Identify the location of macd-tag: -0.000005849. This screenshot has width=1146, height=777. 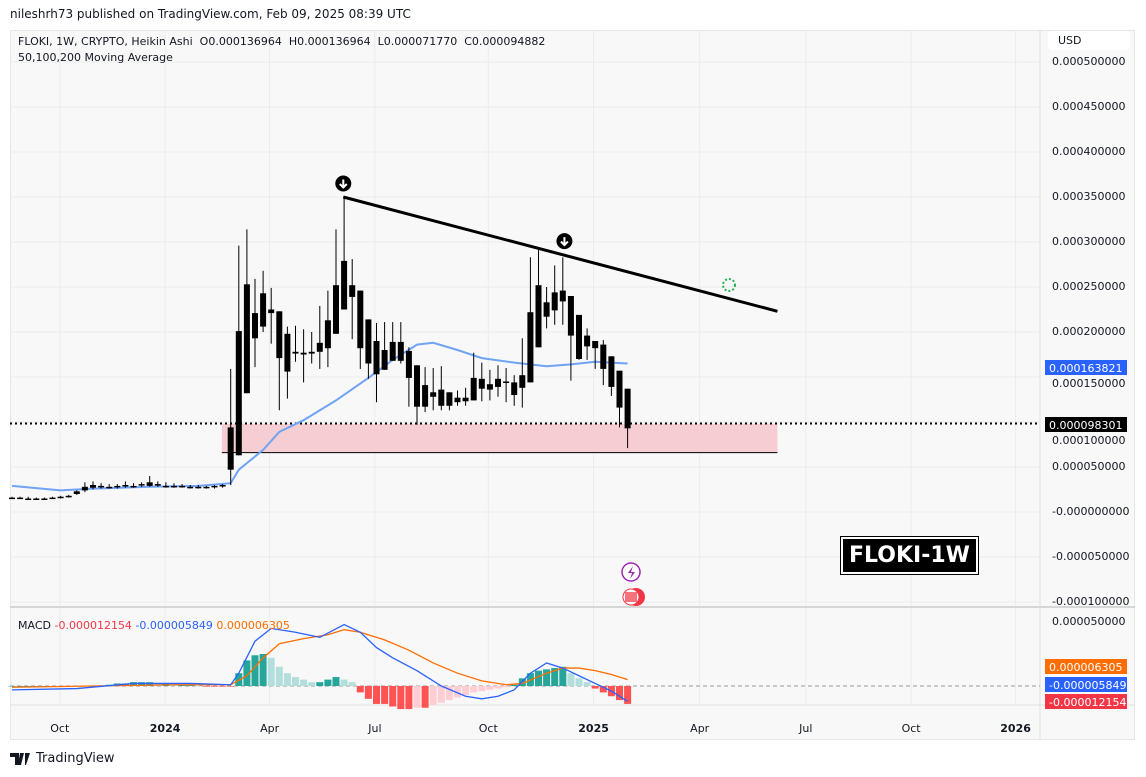
(1086, 684).